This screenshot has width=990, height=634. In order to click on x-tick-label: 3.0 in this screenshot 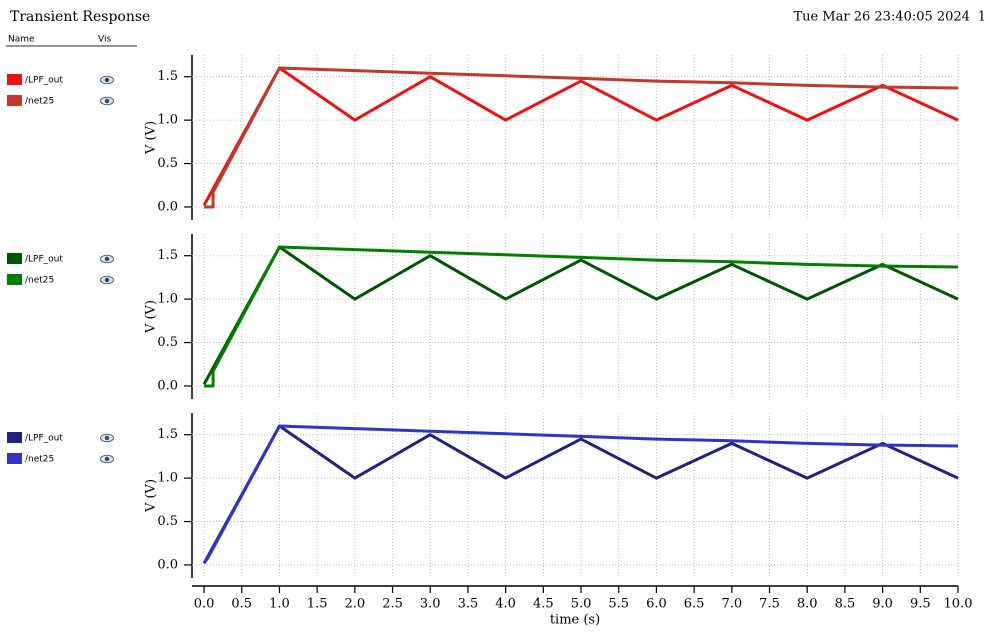, I will do `click(430, 604)`.